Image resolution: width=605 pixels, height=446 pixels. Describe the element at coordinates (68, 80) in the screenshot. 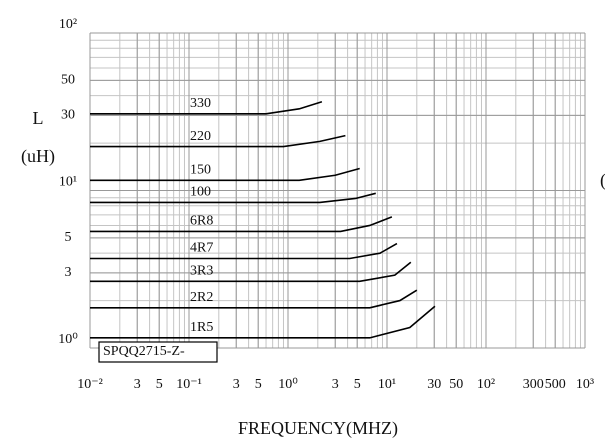

I see `y-tick-label: 50` at that location.